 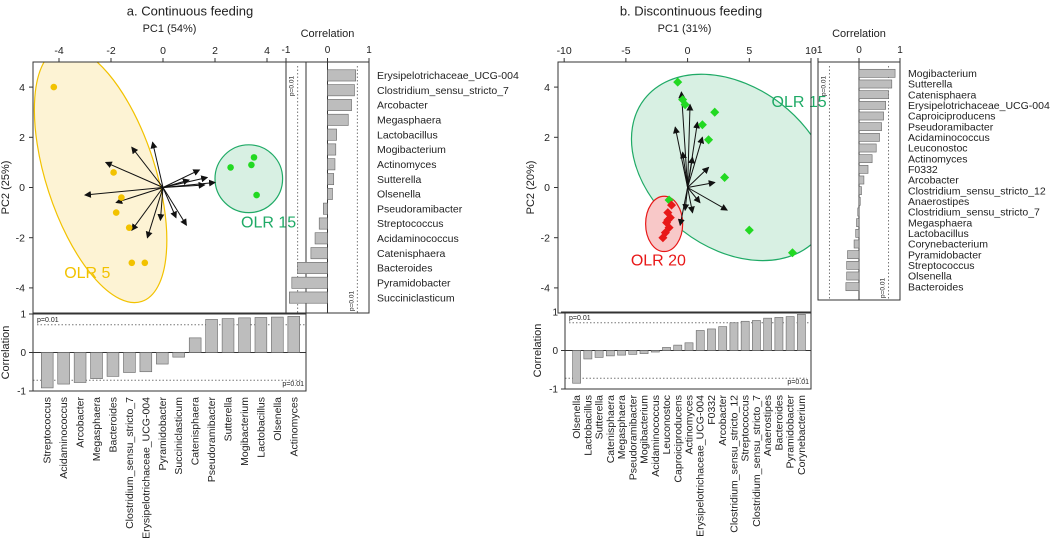 What do you see at coordinates (110, 51) in the screenshot?
I see `panel-continuous-xtick-label: -2` at bounding box center [110, 51].